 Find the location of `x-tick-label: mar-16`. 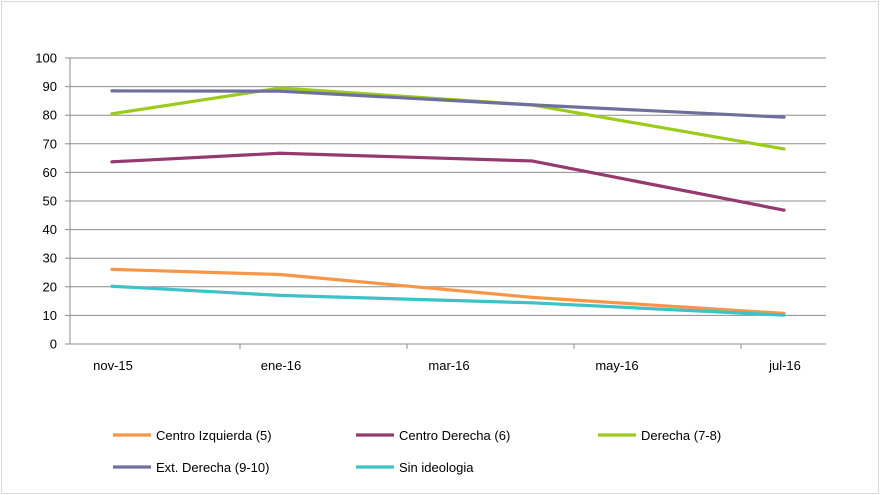

x-tick-label: mar-16 is located at coordinates (448, 365).